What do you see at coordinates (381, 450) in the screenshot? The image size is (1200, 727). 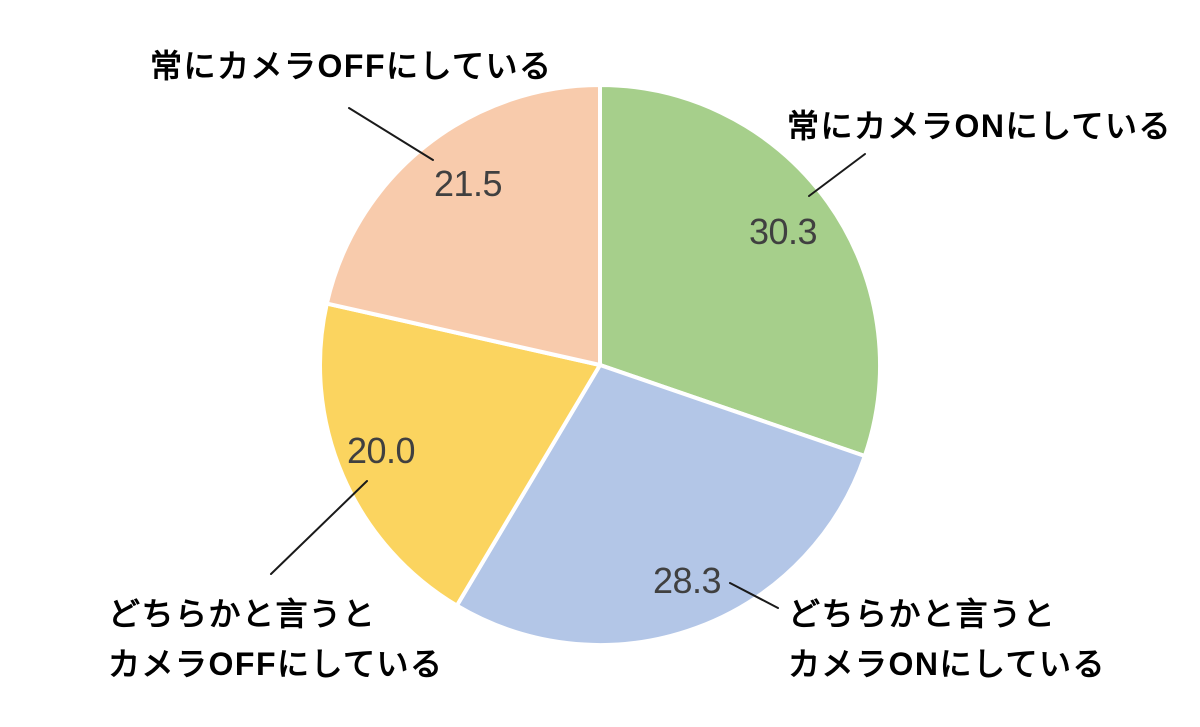 I see `data-label-rather-off: 20.0` at bounding box center [381, 450].